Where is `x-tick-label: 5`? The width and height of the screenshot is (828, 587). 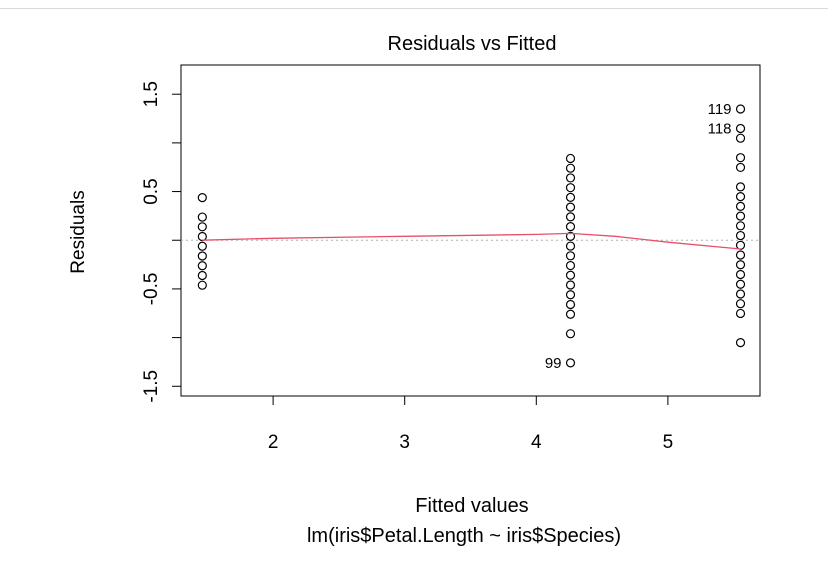 x-tick-label: 5 is located at coordinates (668, 442).